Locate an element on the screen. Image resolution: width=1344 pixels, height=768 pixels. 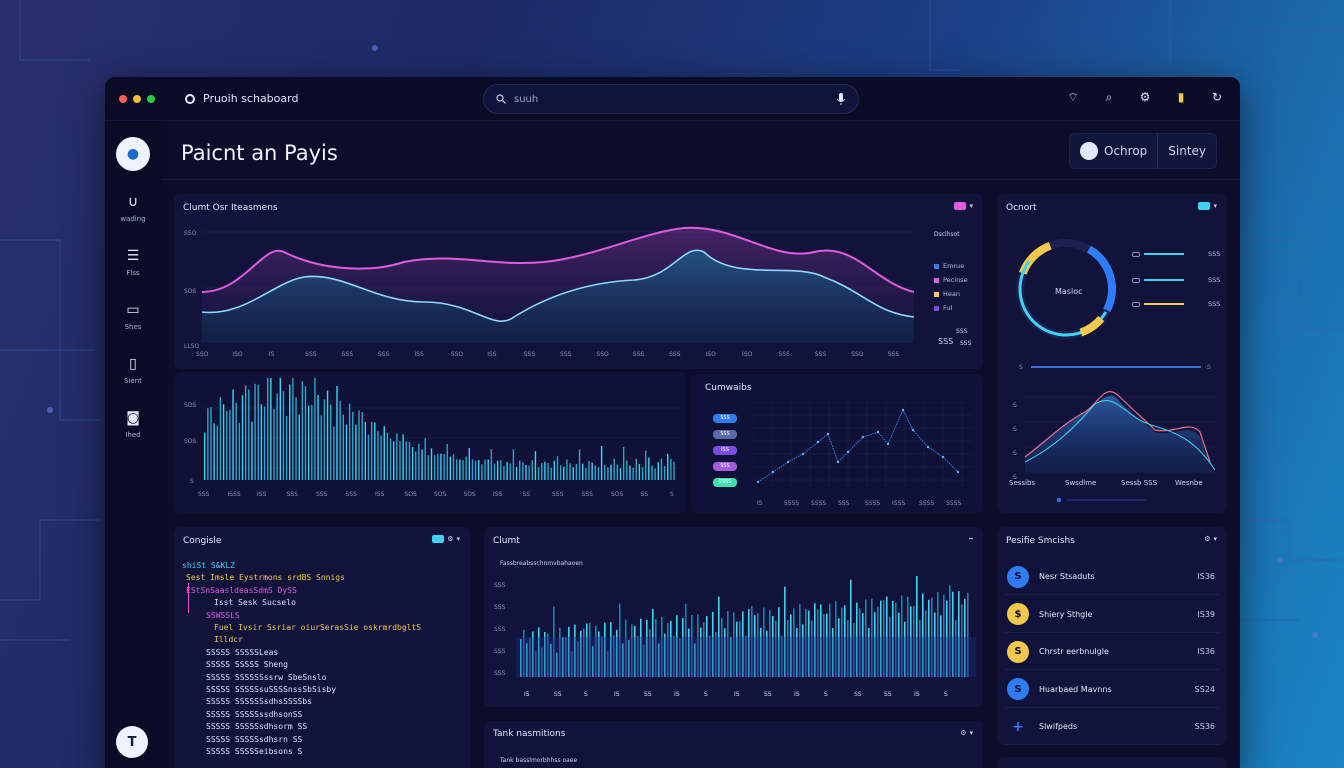
mini-area-chart is located at coordinates (1120, 432).